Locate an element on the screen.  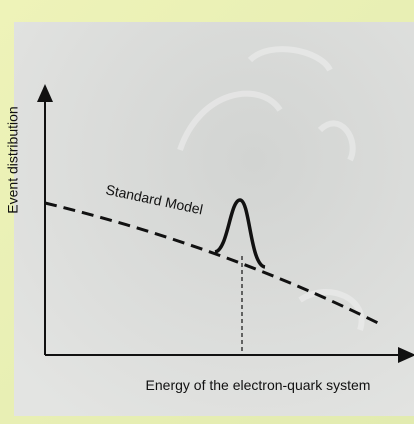
y-axis-label: Event distribution is located at coordinates (13, 159).